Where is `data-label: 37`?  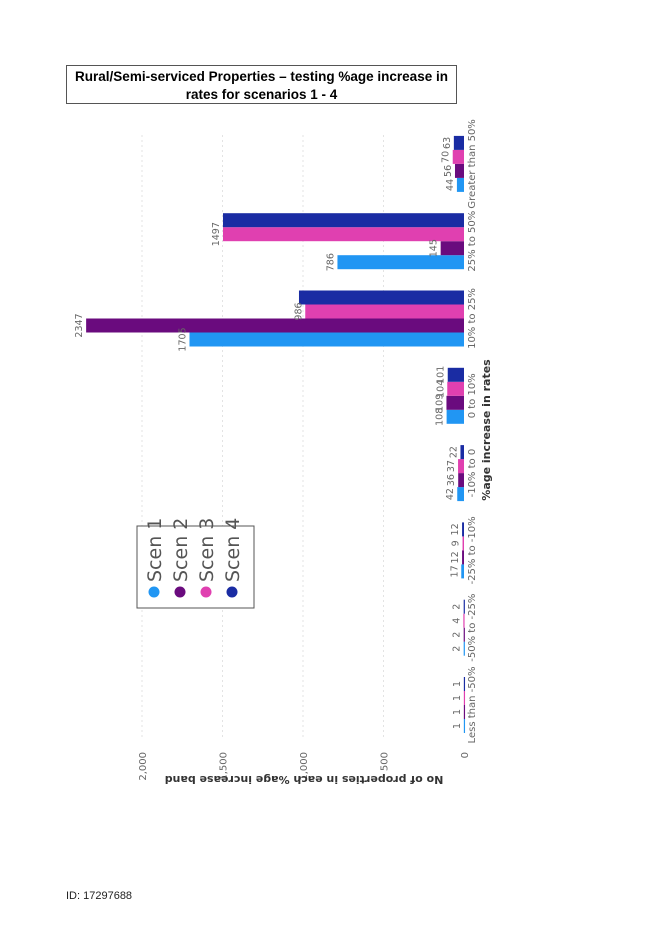
data-label: 37 is located at coordinates (451, 466).